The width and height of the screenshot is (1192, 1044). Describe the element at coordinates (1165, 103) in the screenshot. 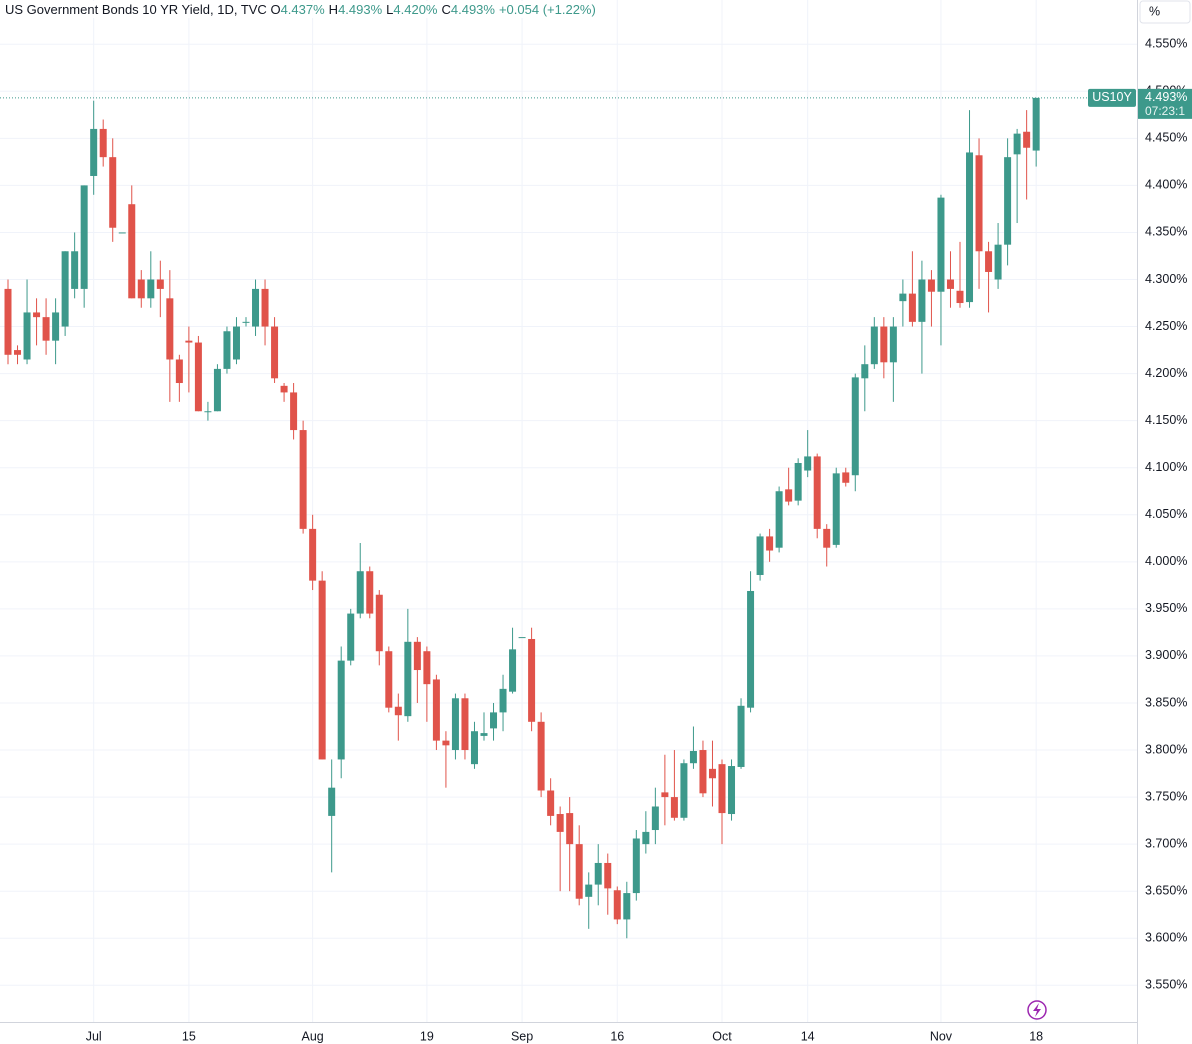

I see `price-tag-bg` at that location.